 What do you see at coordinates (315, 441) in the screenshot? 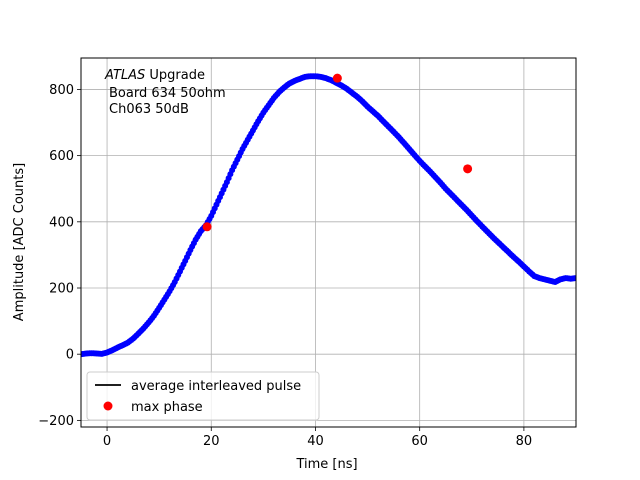
I see `x-tick-label: 40` at bounding box center [315, 441].